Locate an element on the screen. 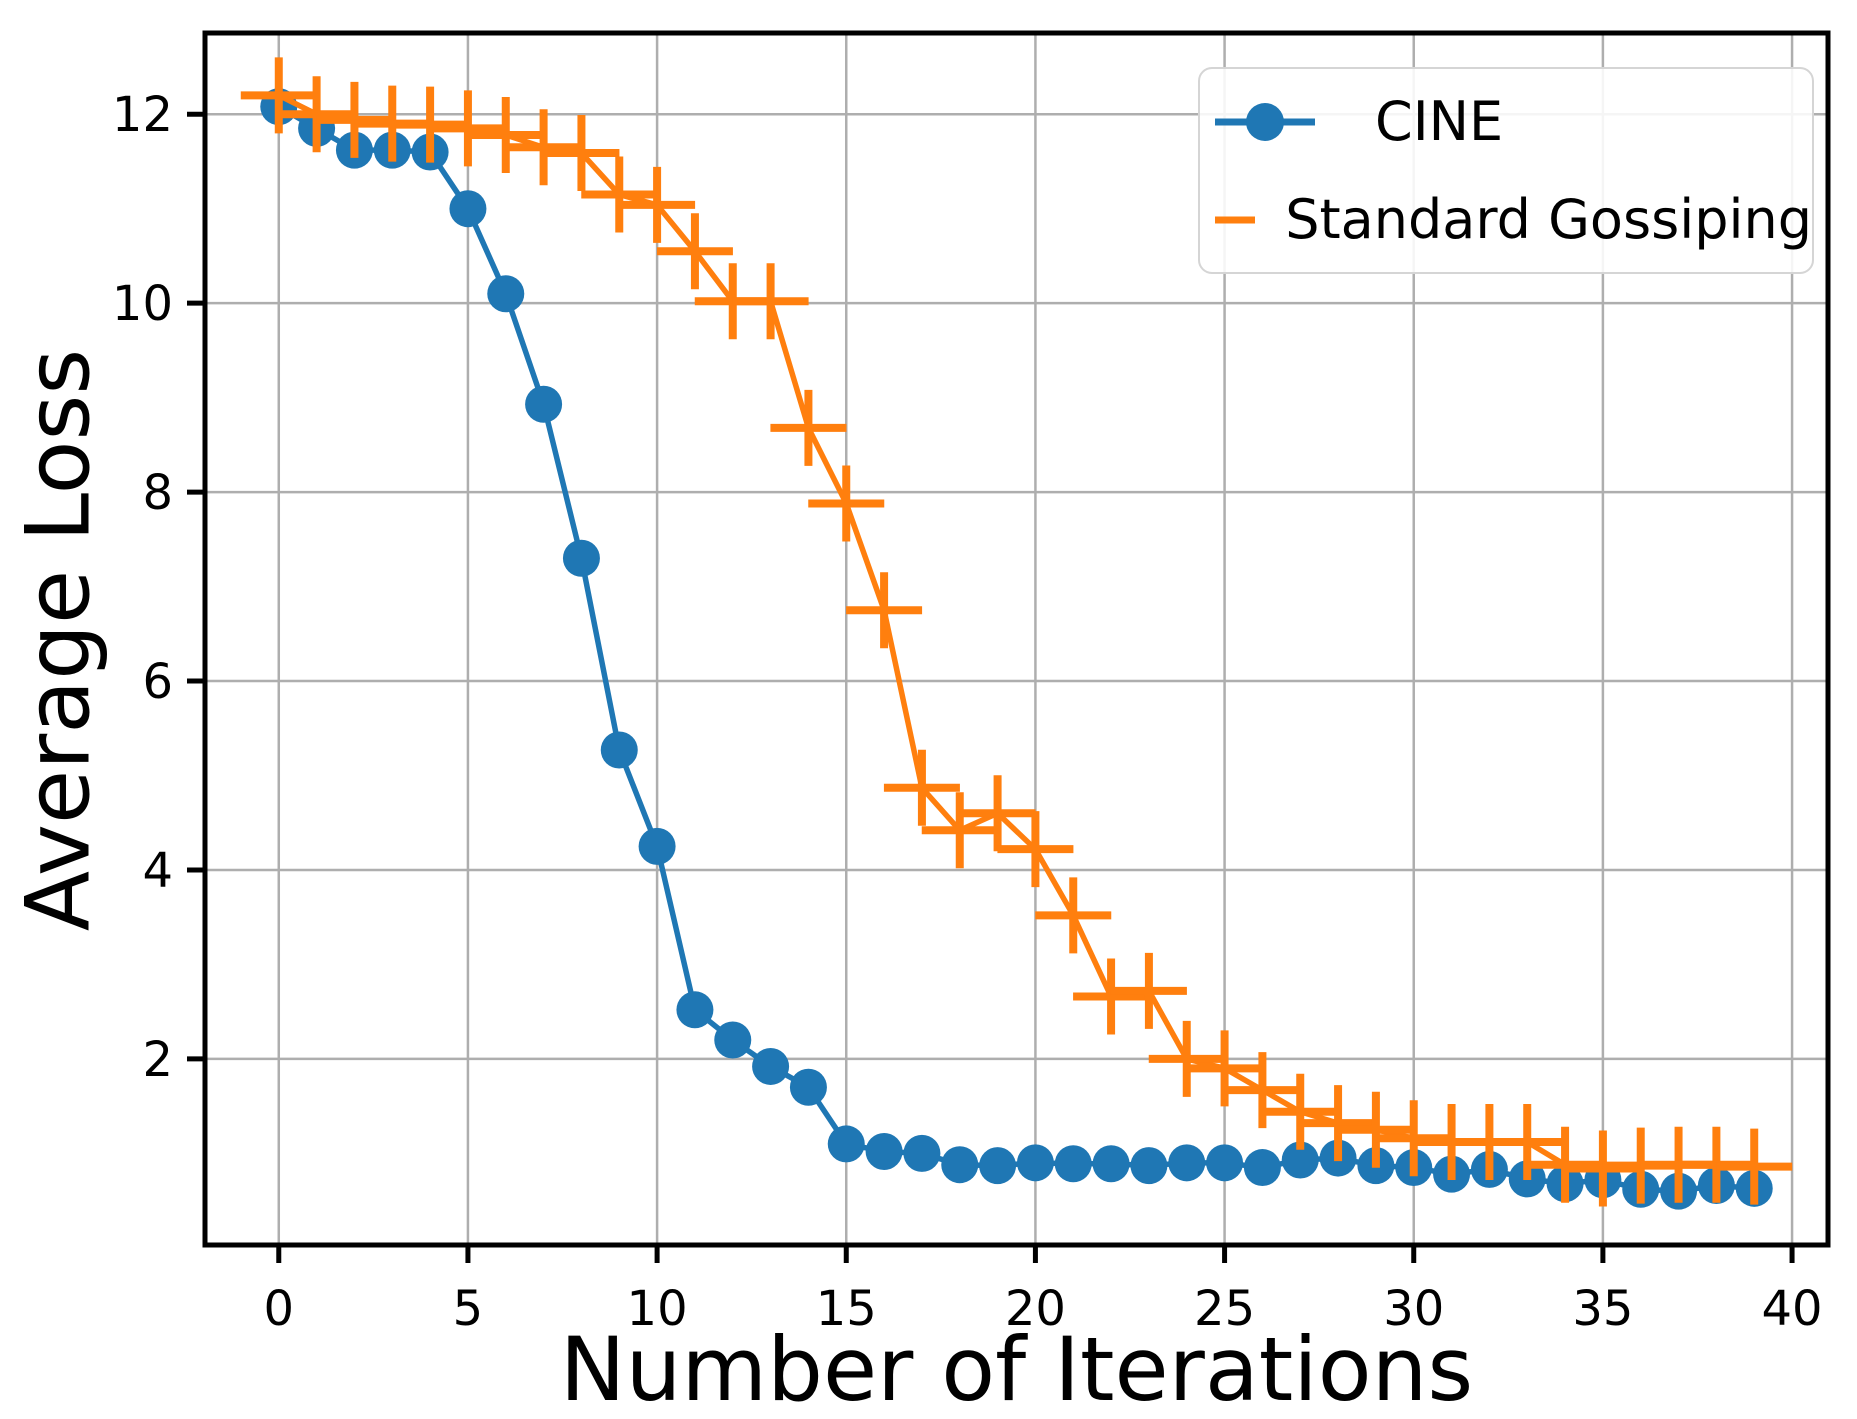 The height and width of the screenshot is (1419, 1857). x-tick-label: 20 is located at coordinates (1035, 1309).